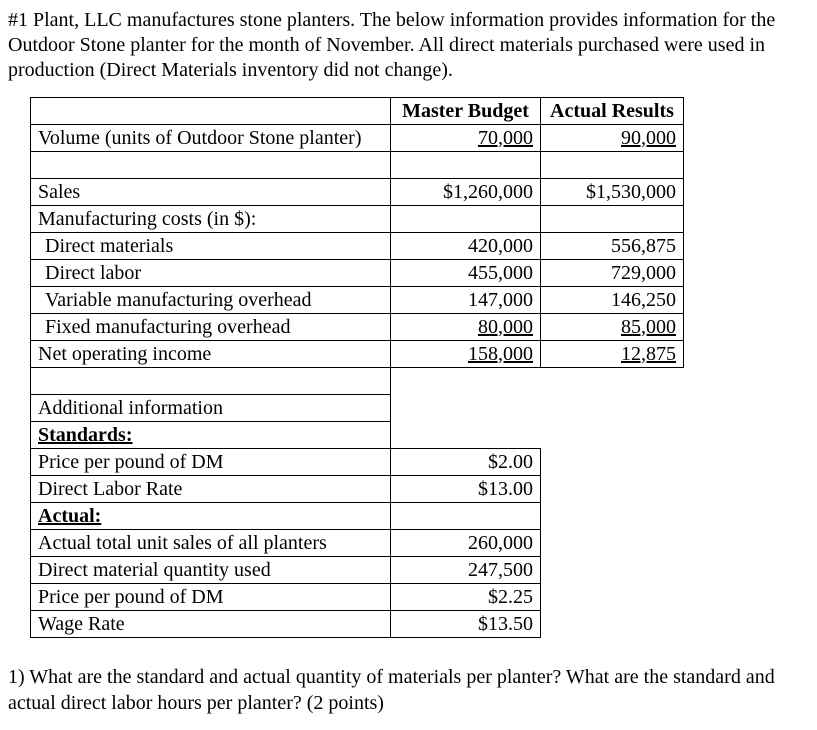 This screenshot has height=730, width=817. What do you see at coordinates (465, 624) in the screenshot?
I see `wage-rate-value: $13.50` at bounding box center [465, 624].